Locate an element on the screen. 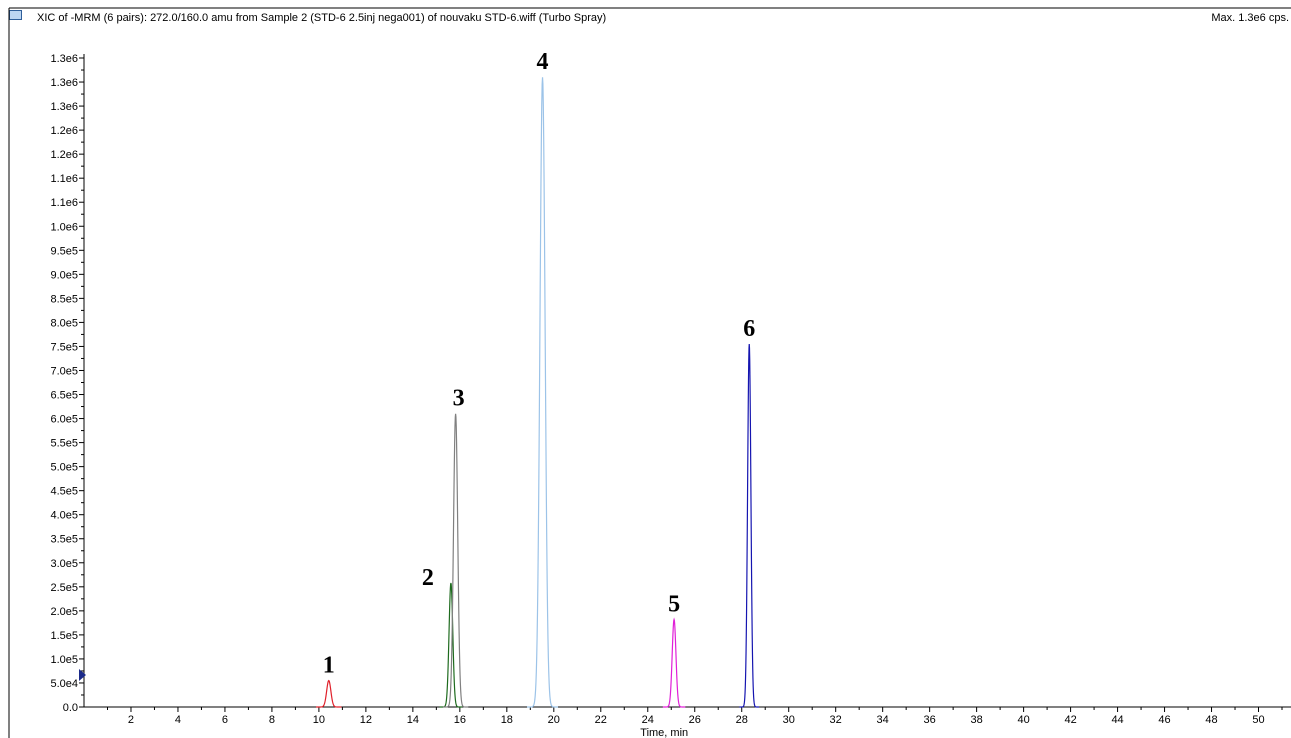 The width and height of the screenshot is (1291, 738). peak-label: 5 is located at coordinates (674, 605).